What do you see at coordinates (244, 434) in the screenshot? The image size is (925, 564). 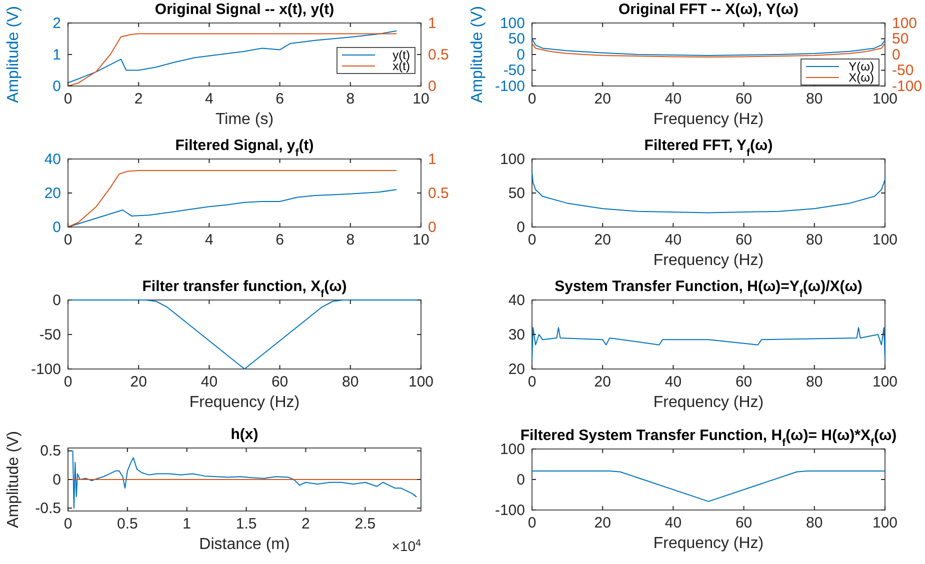 I see `chart-title: h(x)` at bounding box center [244, 434].